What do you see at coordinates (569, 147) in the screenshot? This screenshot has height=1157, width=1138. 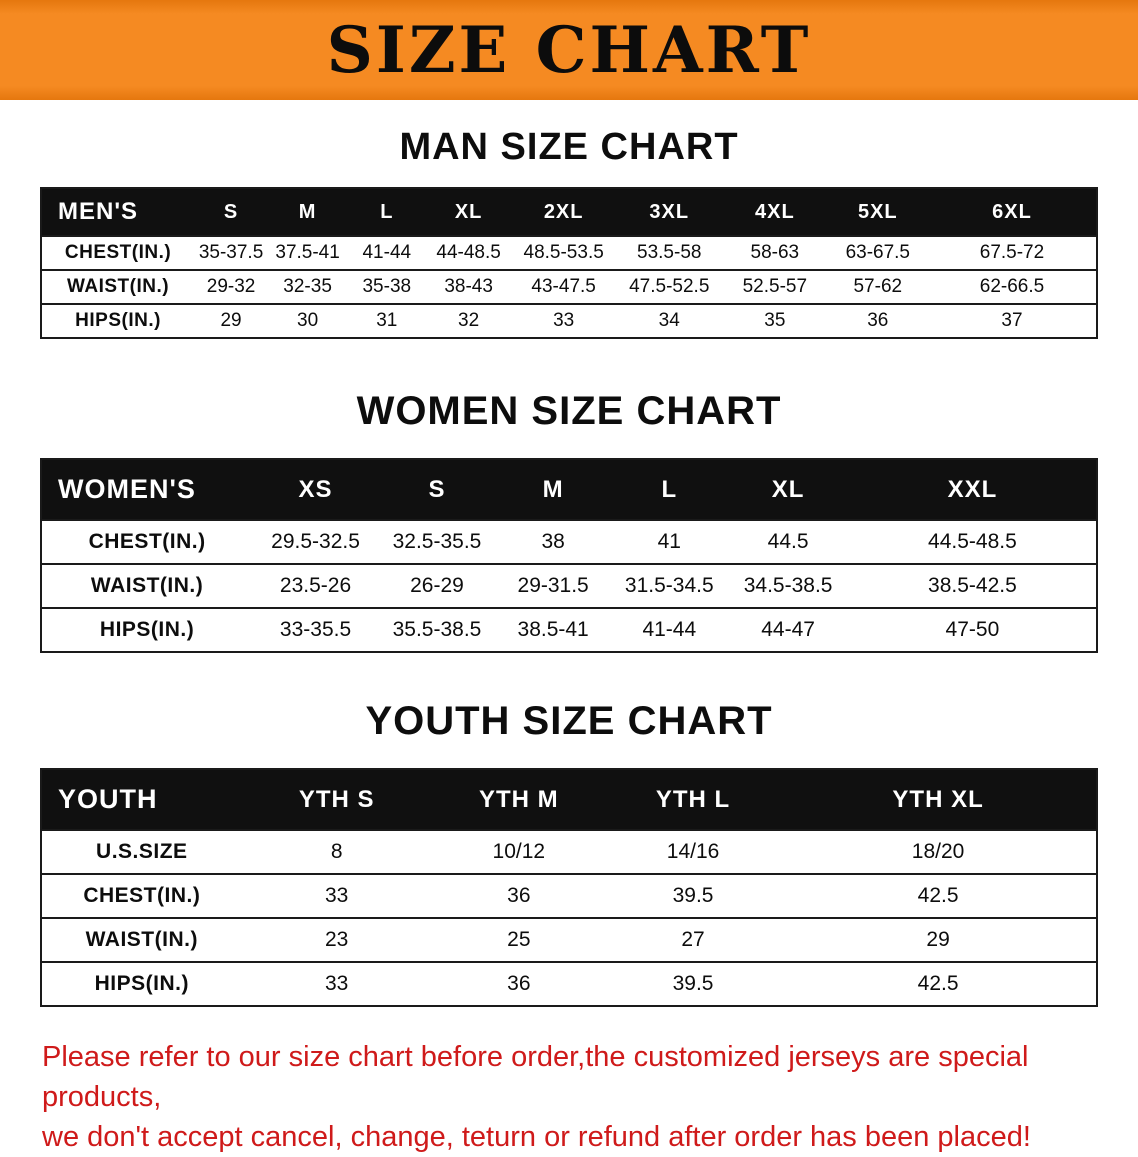 I see `man-size-chart-title: MAN SIZE CHART` at bounding box center [569, 147].